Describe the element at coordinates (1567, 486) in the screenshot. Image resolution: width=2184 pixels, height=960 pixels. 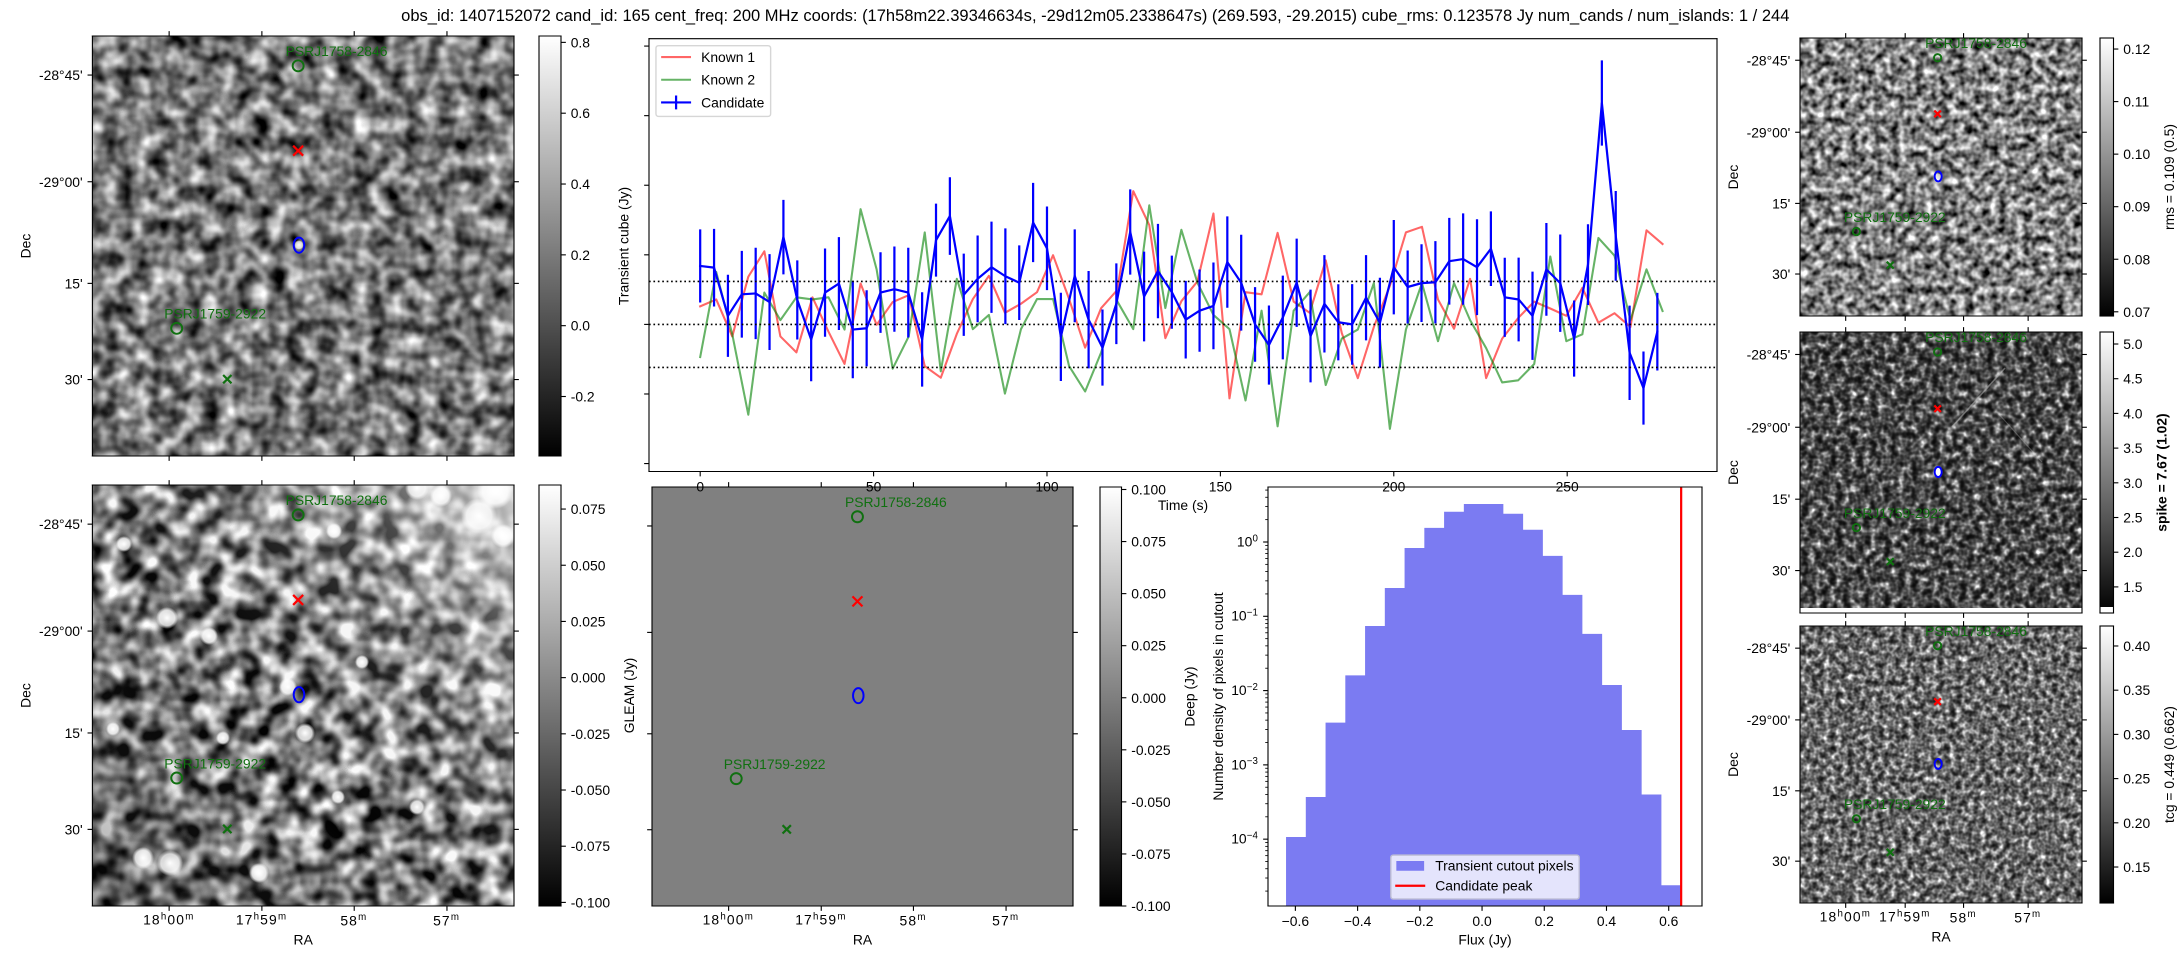
I see `svg-text: 250` at that location.